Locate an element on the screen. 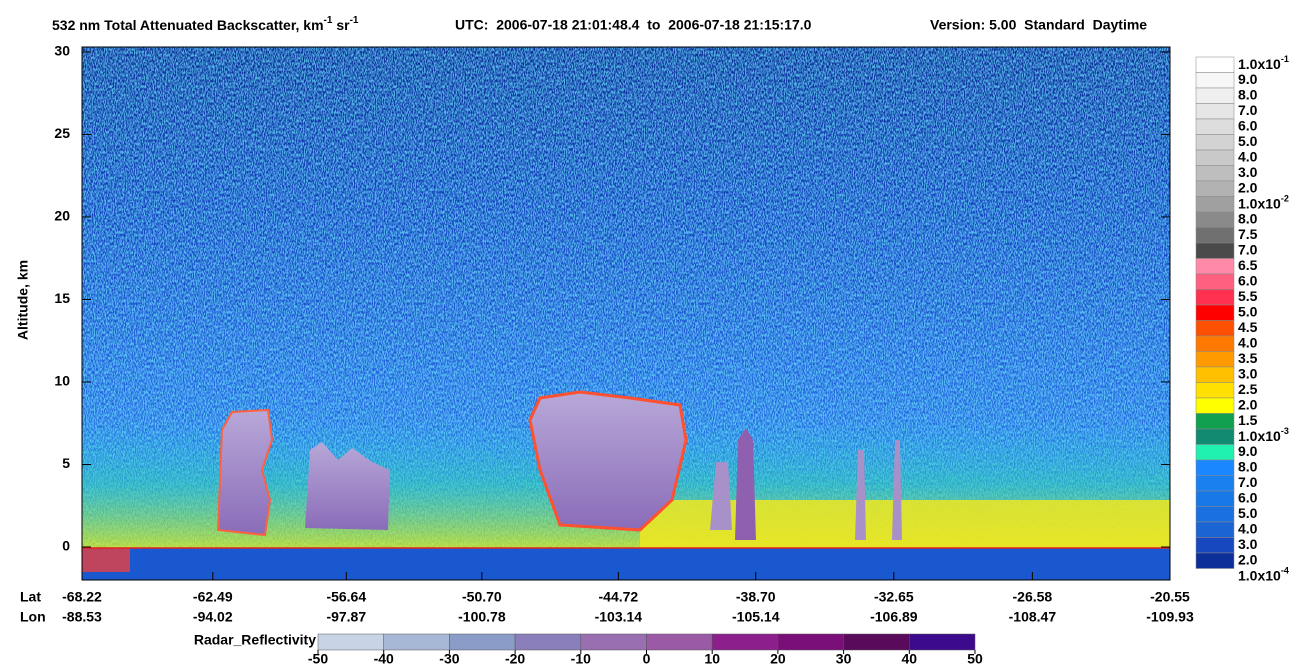  lat-tick-label: -32.65 is located at coordinates (894, 597).